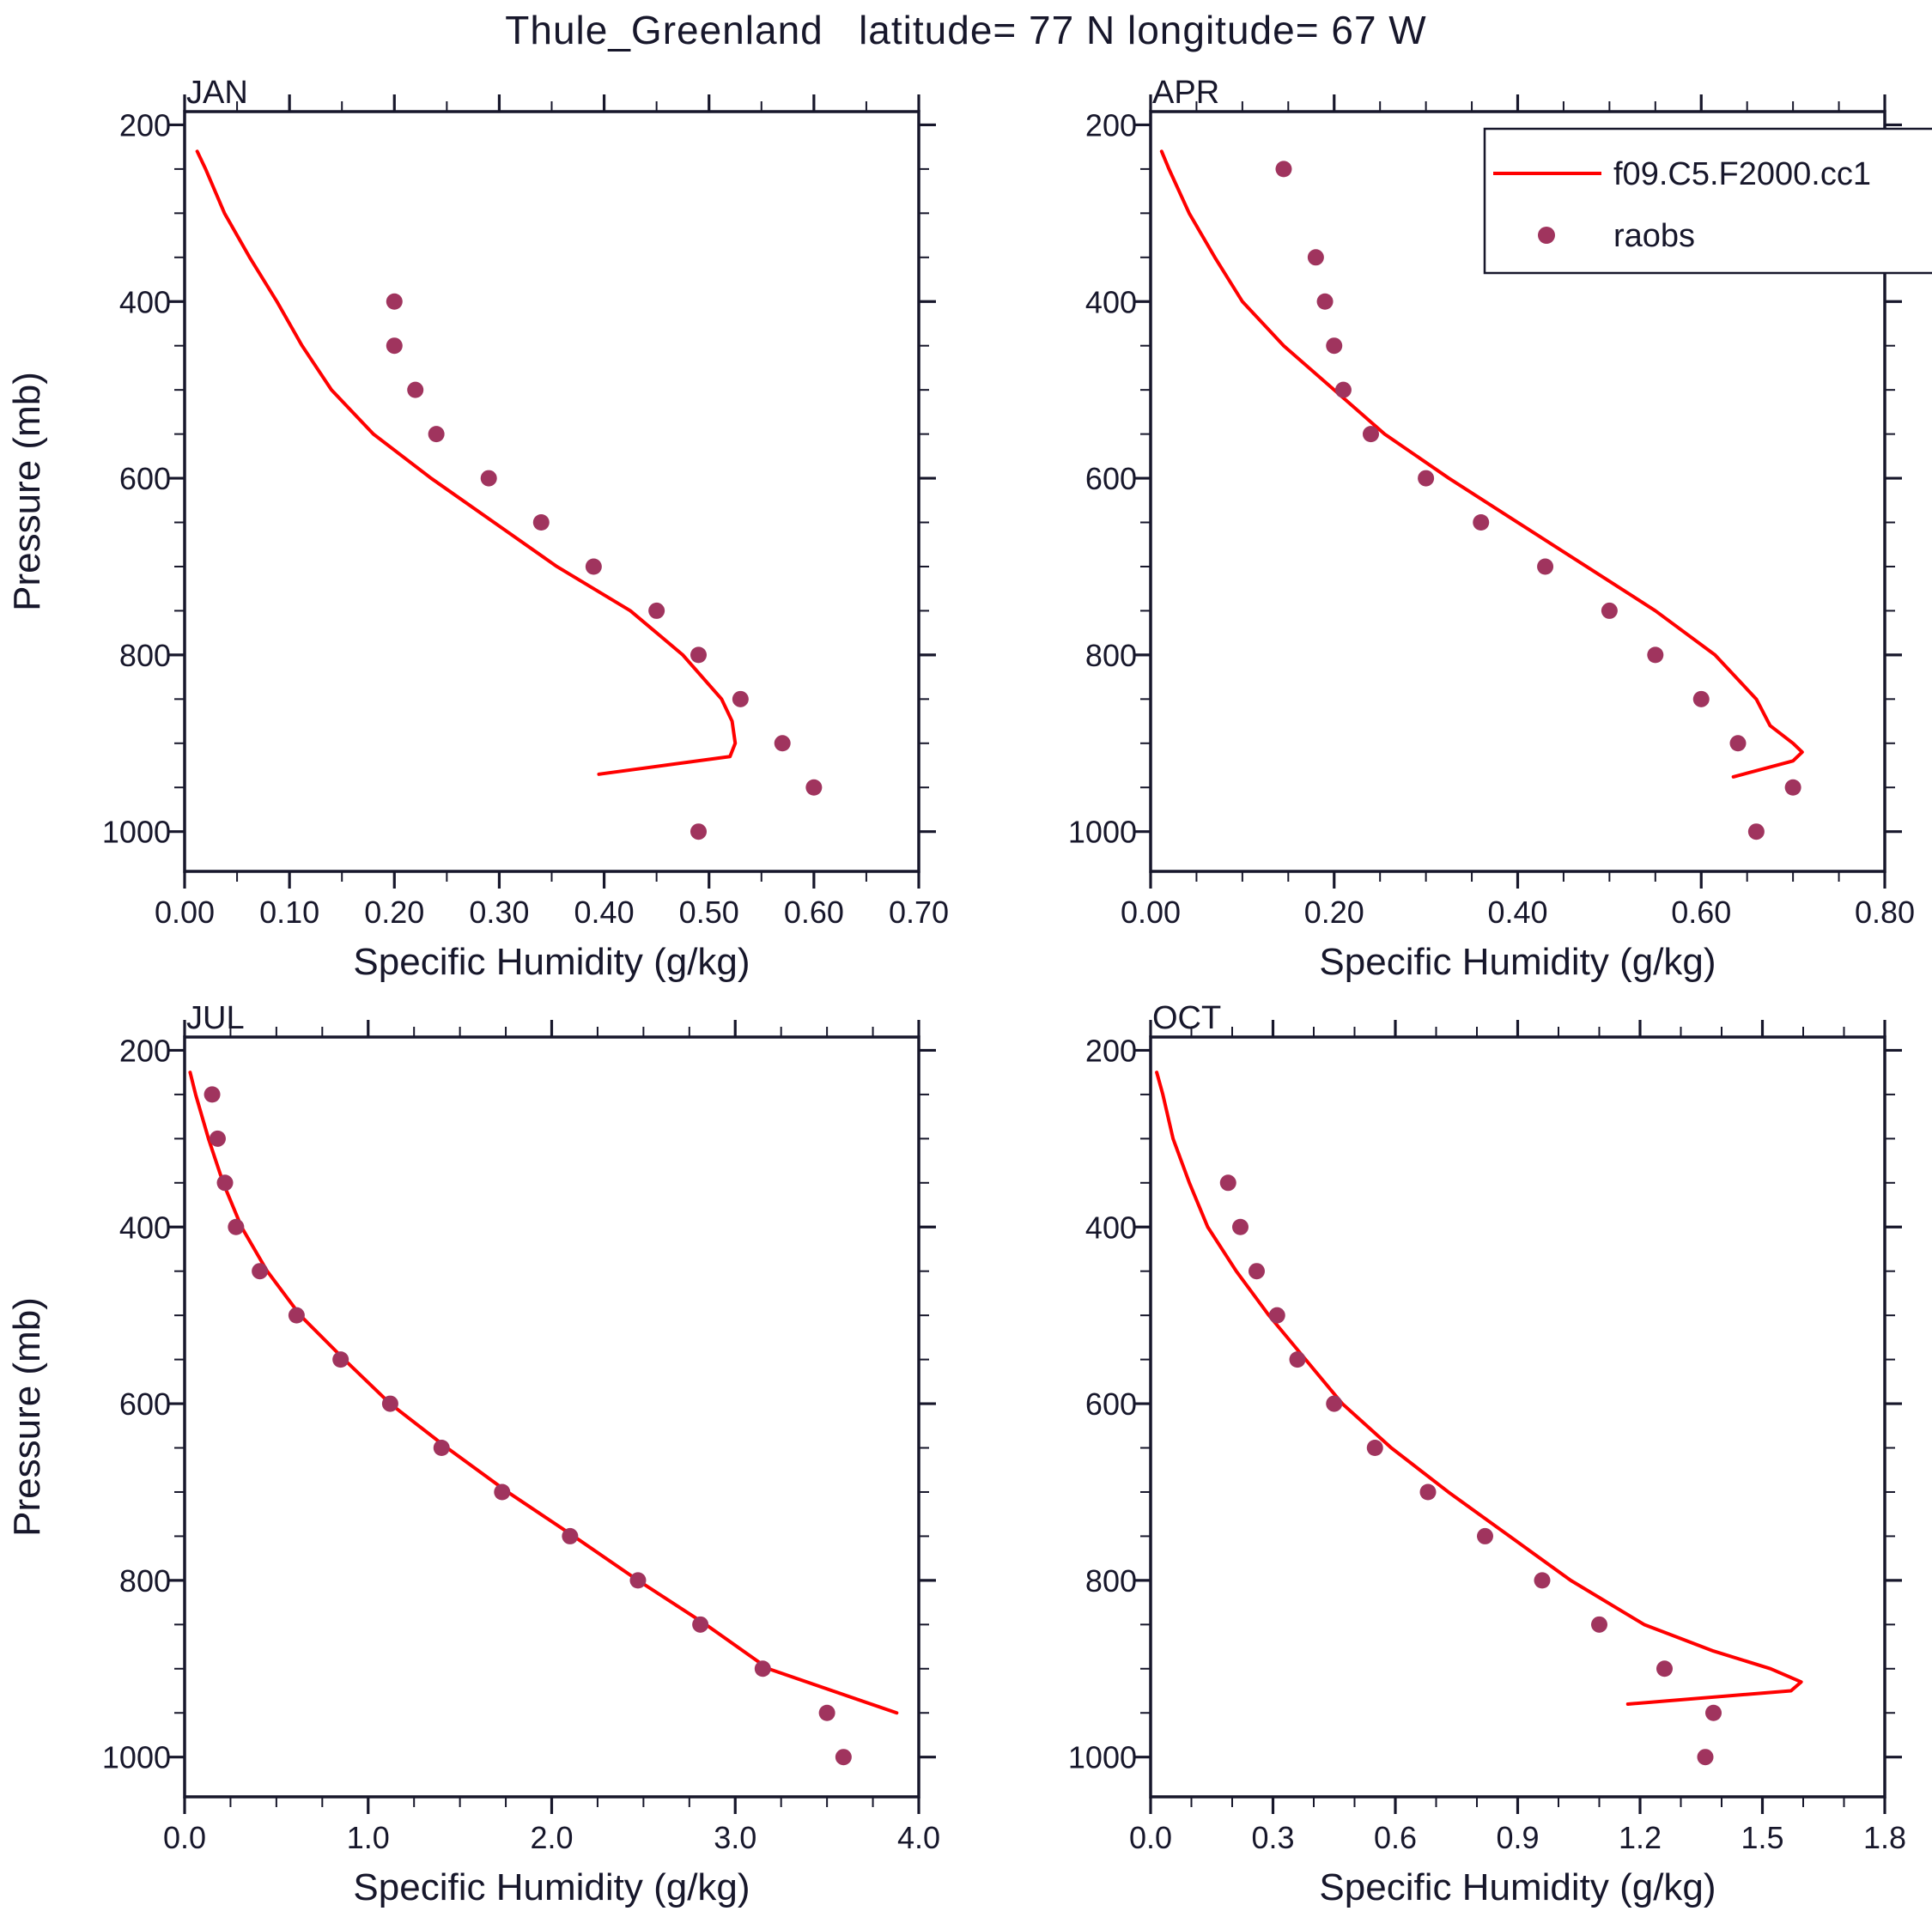 The width and height of the screenshot is (1932, 1911). What do you see at coordinates (918, 1838) in the screenshot?
I see `svg-text: 4.0` at bounding box center [918, 1838].